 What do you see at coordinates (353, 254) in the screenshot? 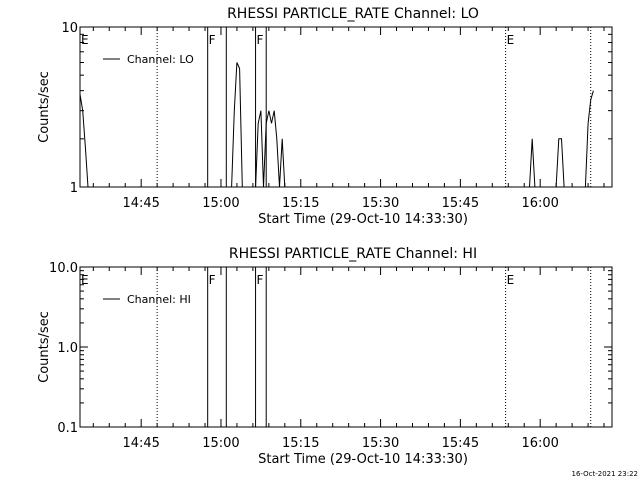
I see `chart-title: RHESSI PARTICLE_RATE Channel: HI` at bounding box center [353, 254].